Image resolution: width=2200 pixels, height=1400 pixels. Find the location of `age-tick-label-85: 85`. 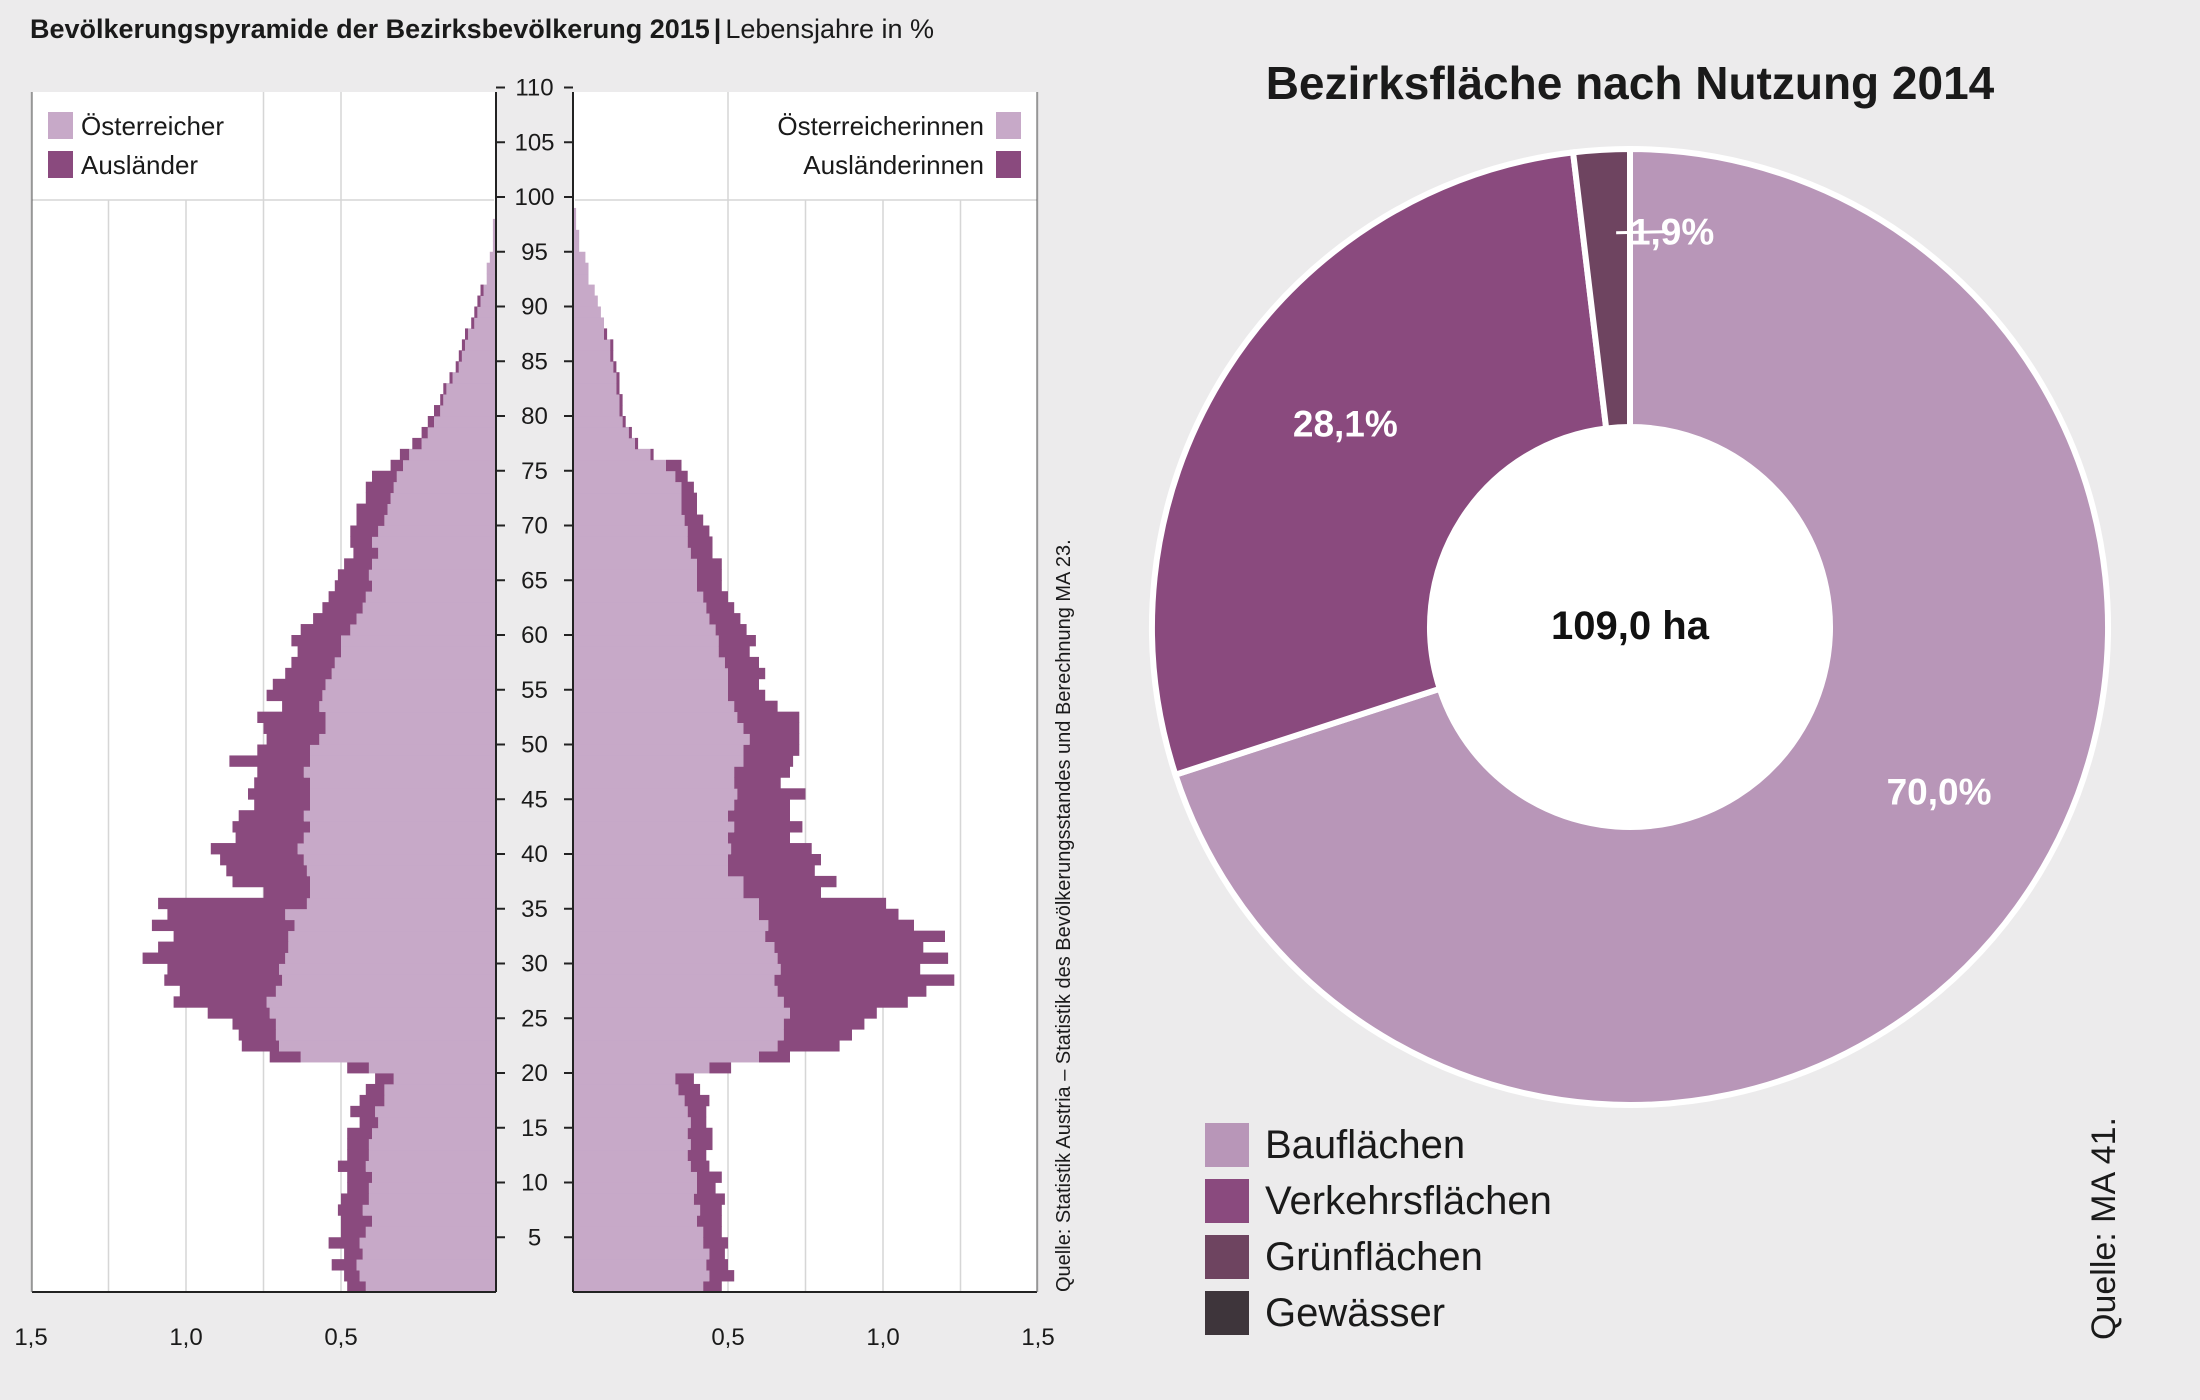

age-tick-label-85: 85 is located at coordinates (534, 361).